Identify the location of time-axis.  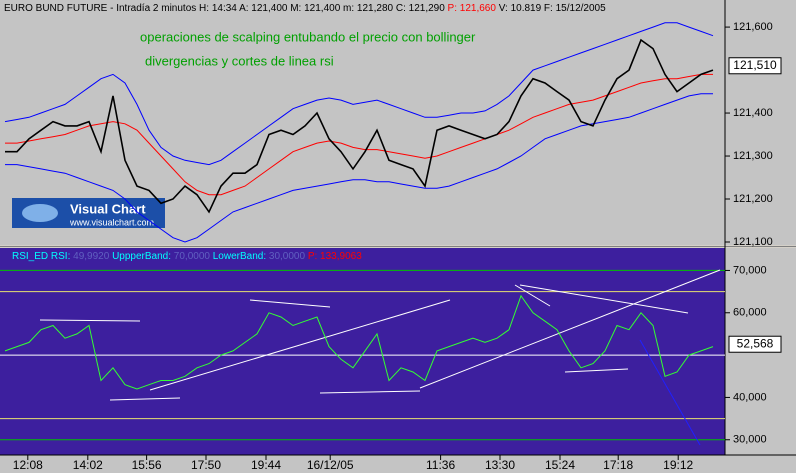
(398, 464).